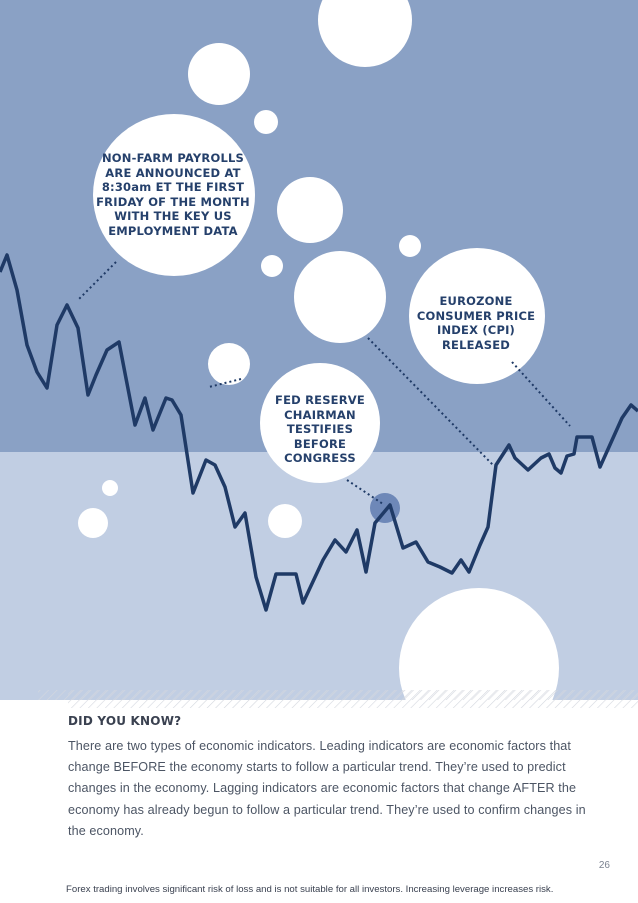 This screenshot has height=903, width=638. I want to click on eurozone-callout-bubble, so click(477, 316).